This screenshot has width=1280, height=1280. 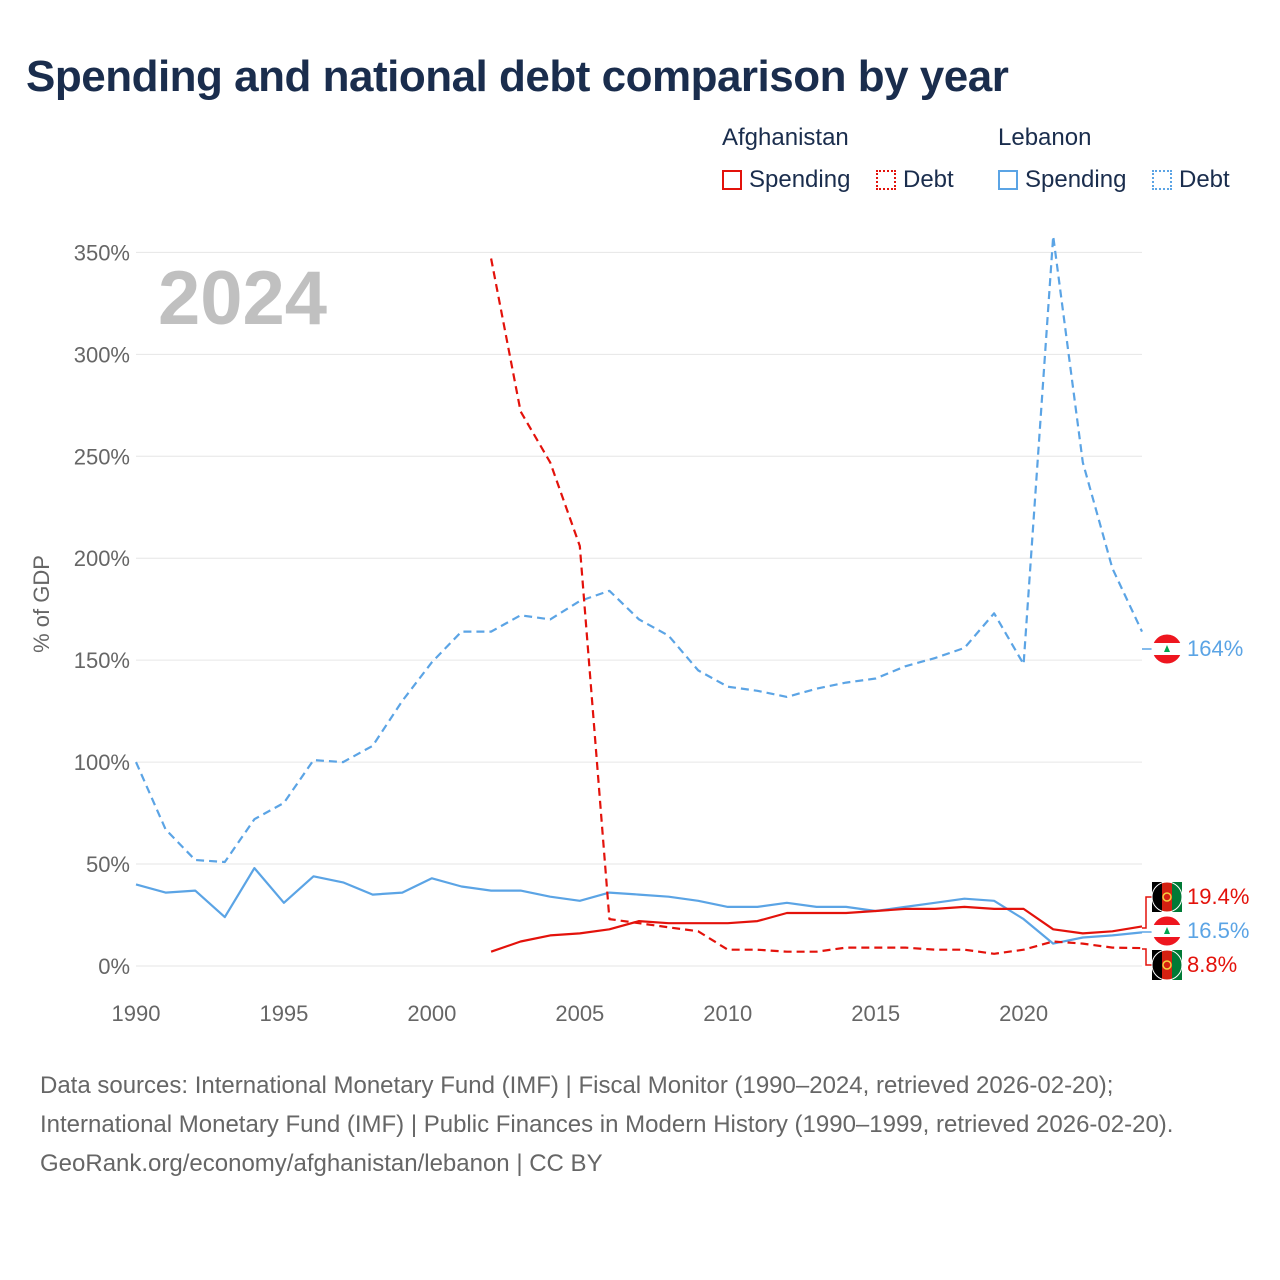 I want to click on end-label-lebanon-spending: 16.5%, so click(x=1195, y=931).